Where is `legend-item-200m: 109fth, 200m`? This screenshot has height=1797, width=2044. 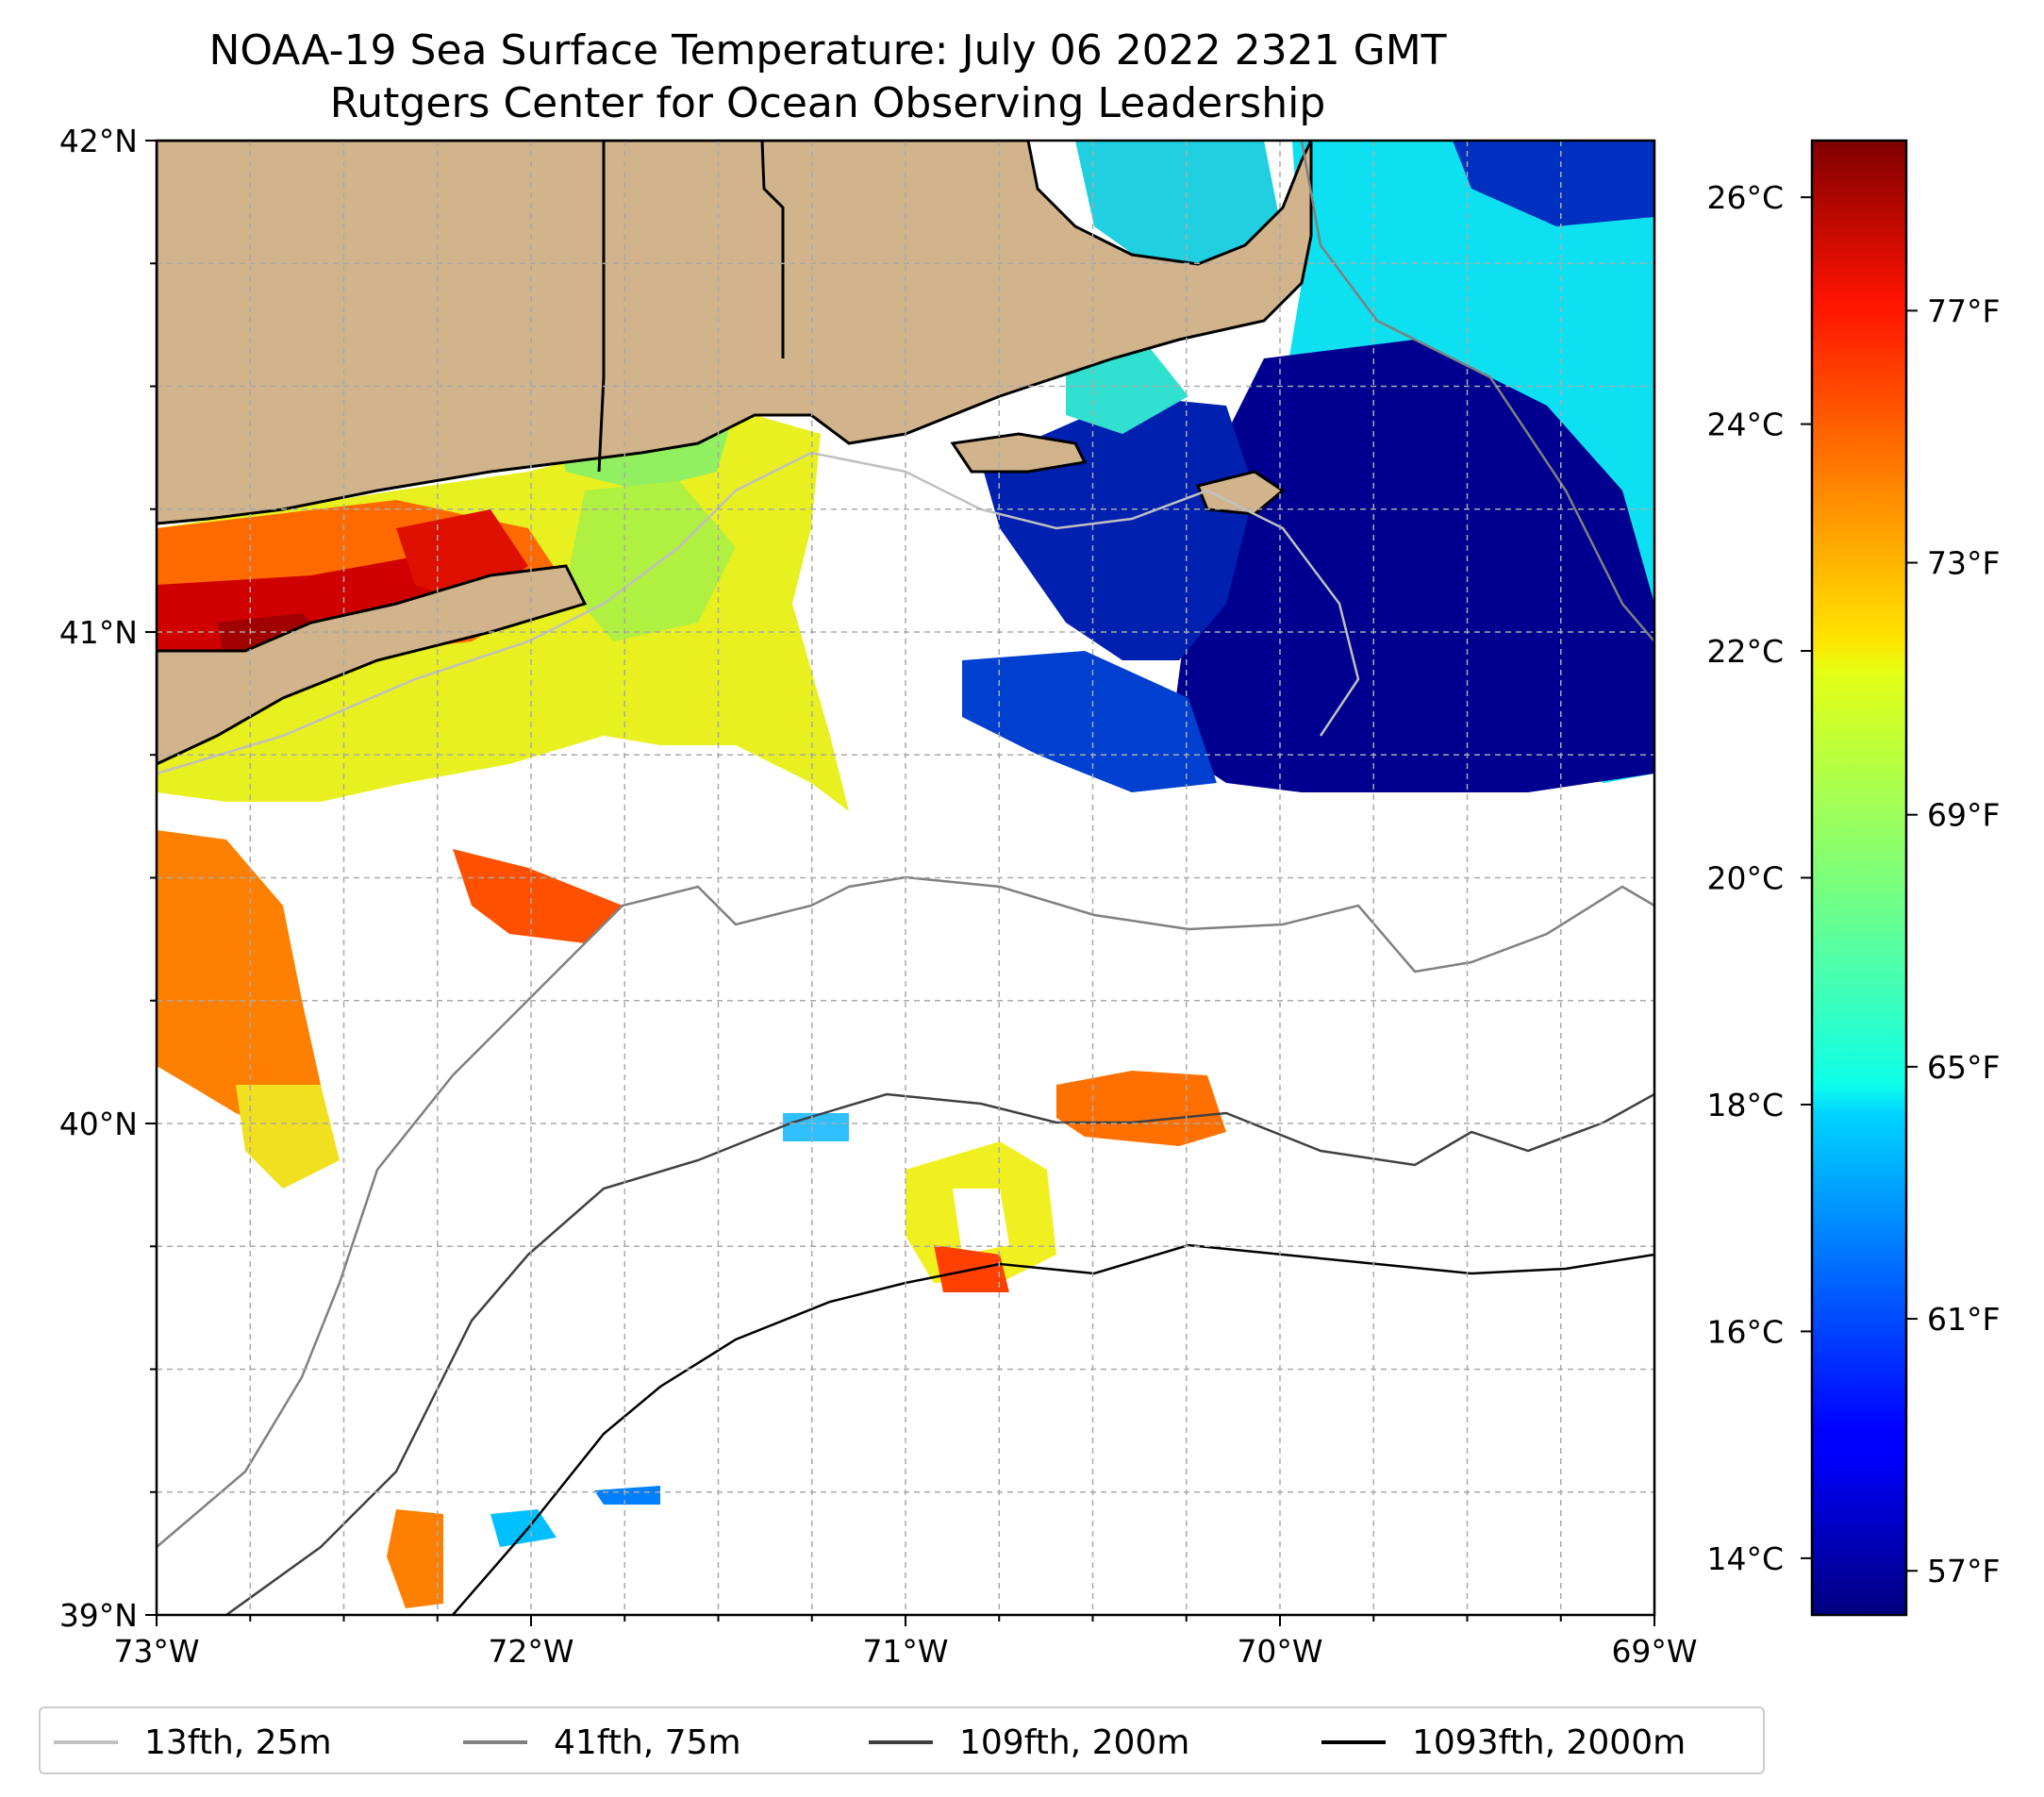
legend-item-200m: 109fth, 200m is located at coordinates (1029, 1742).